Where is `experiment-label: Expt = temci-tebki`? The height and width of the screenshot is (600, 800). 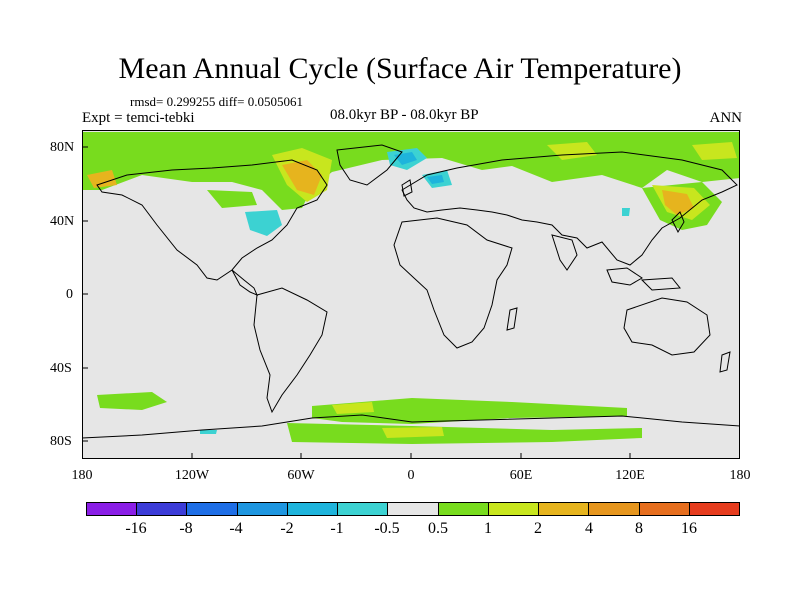
experiment-label: Expt = temci-tebki is located at coordinates (138, 118).